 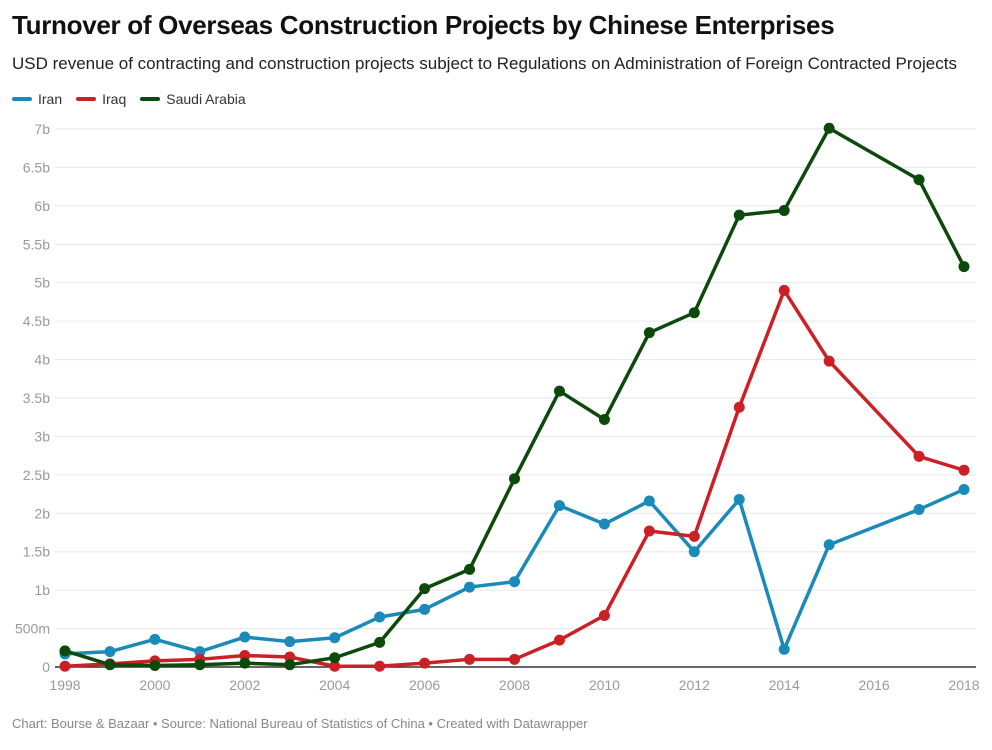 What do you see at coordinates (150, 99) in the screenshot?
I see `legend-swatch-saudi-arabia` at bounding box center [150, 99].